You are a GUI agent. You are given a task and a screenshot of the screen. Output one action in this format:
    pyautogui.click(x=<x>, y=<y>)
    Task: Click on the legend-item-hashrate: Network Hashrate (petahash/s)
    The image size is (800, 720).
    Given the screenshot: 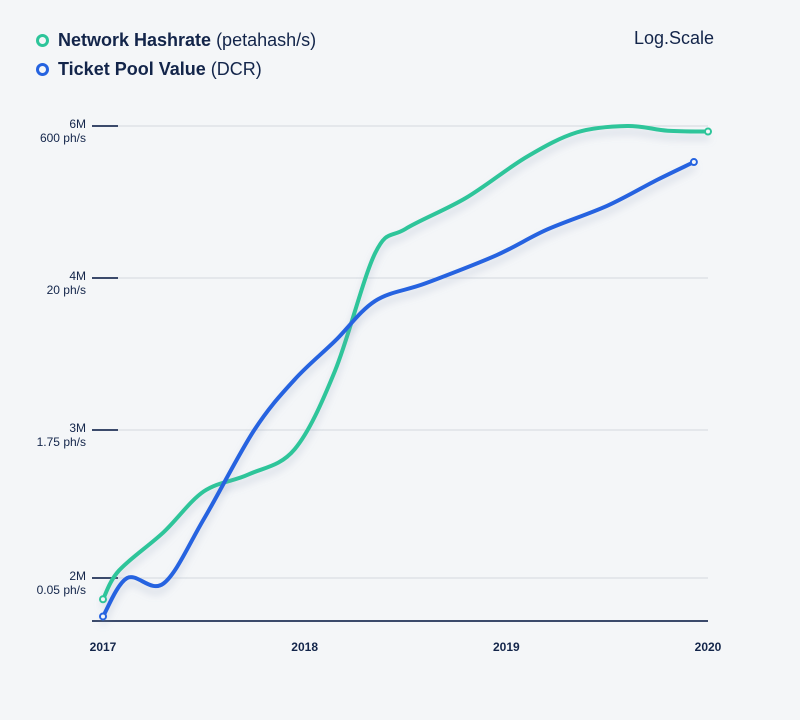 What is the action you would take?
    pyautogui.click(x=176, y=40)
    